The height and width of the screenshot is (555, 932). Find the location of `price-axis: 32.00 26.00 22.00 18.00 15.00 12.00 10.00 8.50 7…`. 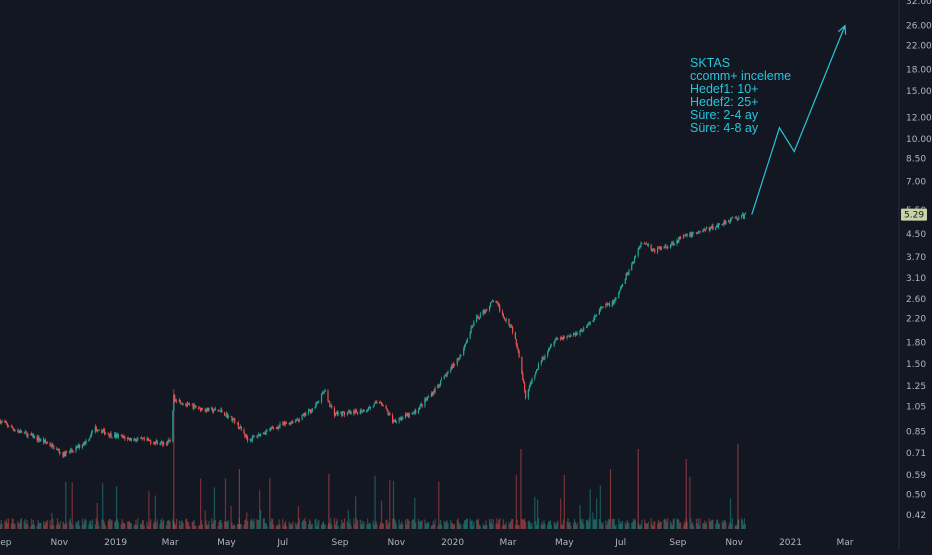

price-axis: 32.00 26.00 22.00 18.00 15.00 12.00 10.00 8.50 7… is located at coordinates (919, 260).